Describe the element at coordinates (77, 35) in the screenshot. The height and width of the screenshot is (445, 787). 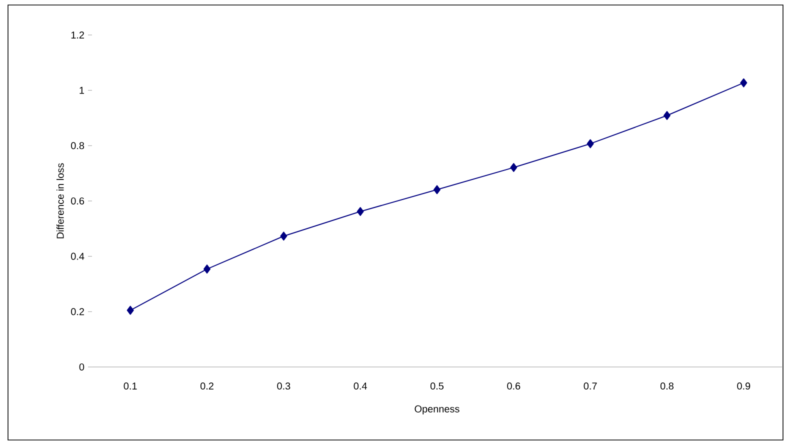
I see `y-tick-label: 1.2` at that location.